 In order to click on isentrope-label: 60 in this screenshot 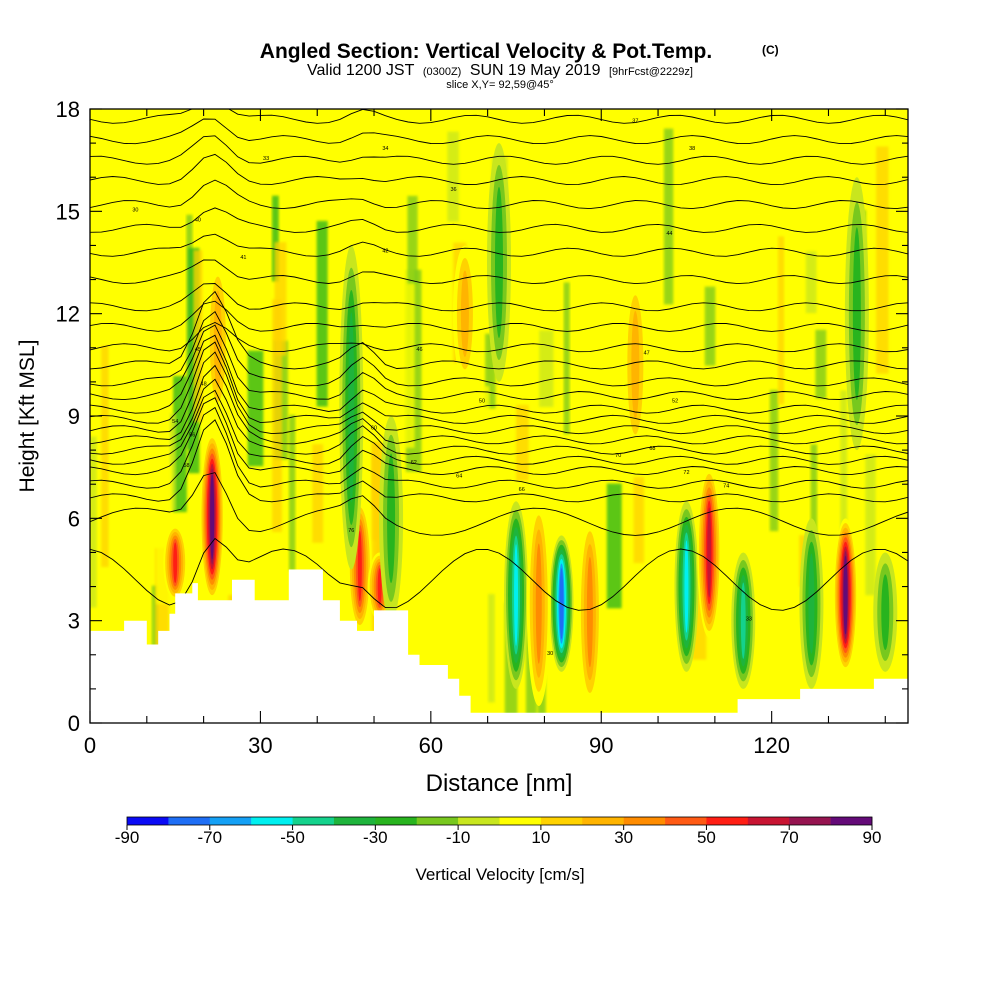, I will do `click(374, 429)`.